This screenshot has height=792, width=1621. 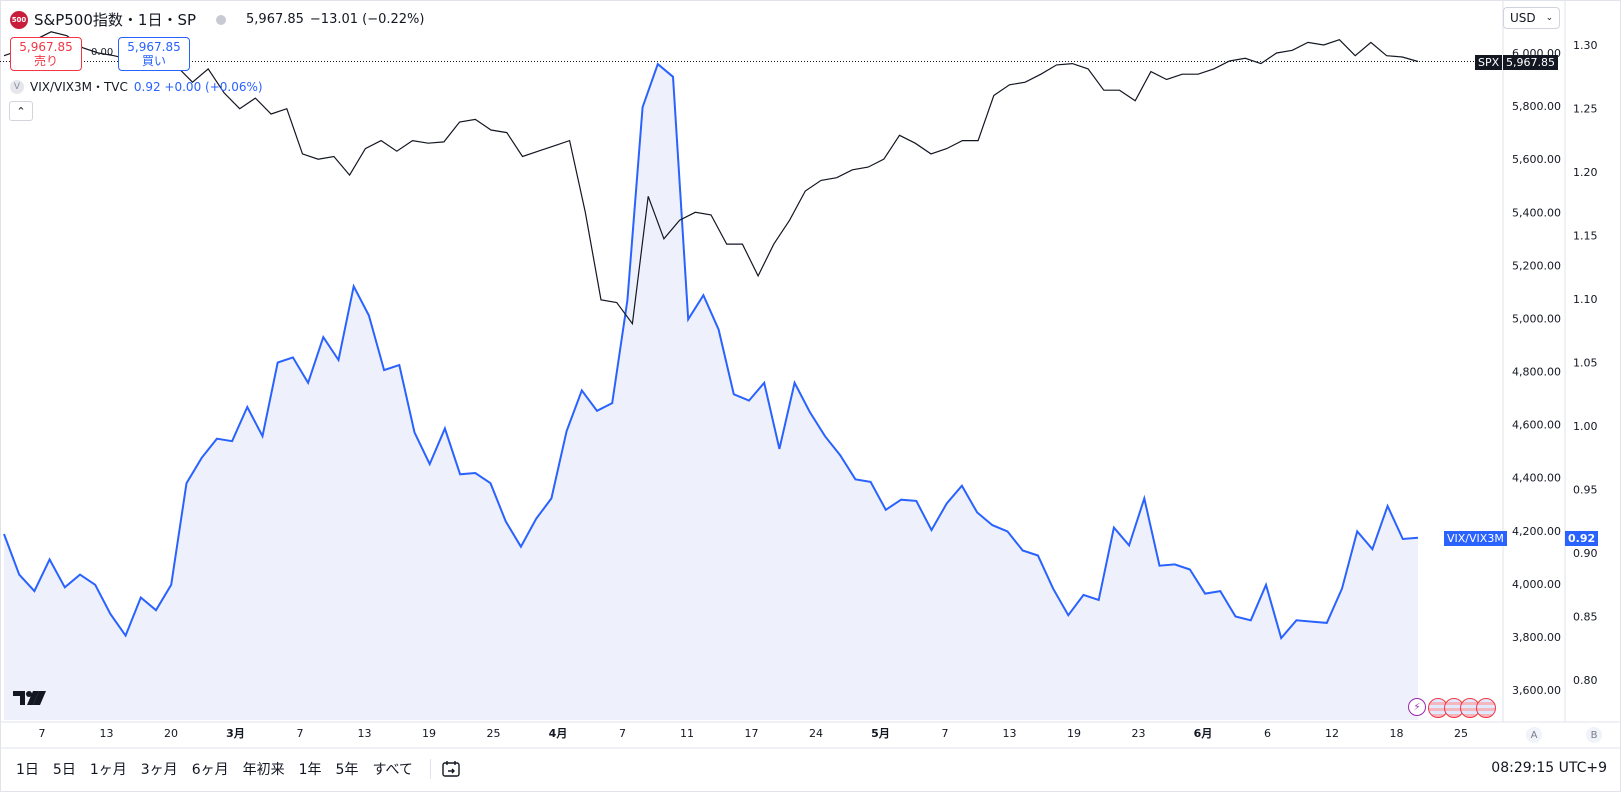 I want to click on currency-label: USD, so click(x=1523, y=18).